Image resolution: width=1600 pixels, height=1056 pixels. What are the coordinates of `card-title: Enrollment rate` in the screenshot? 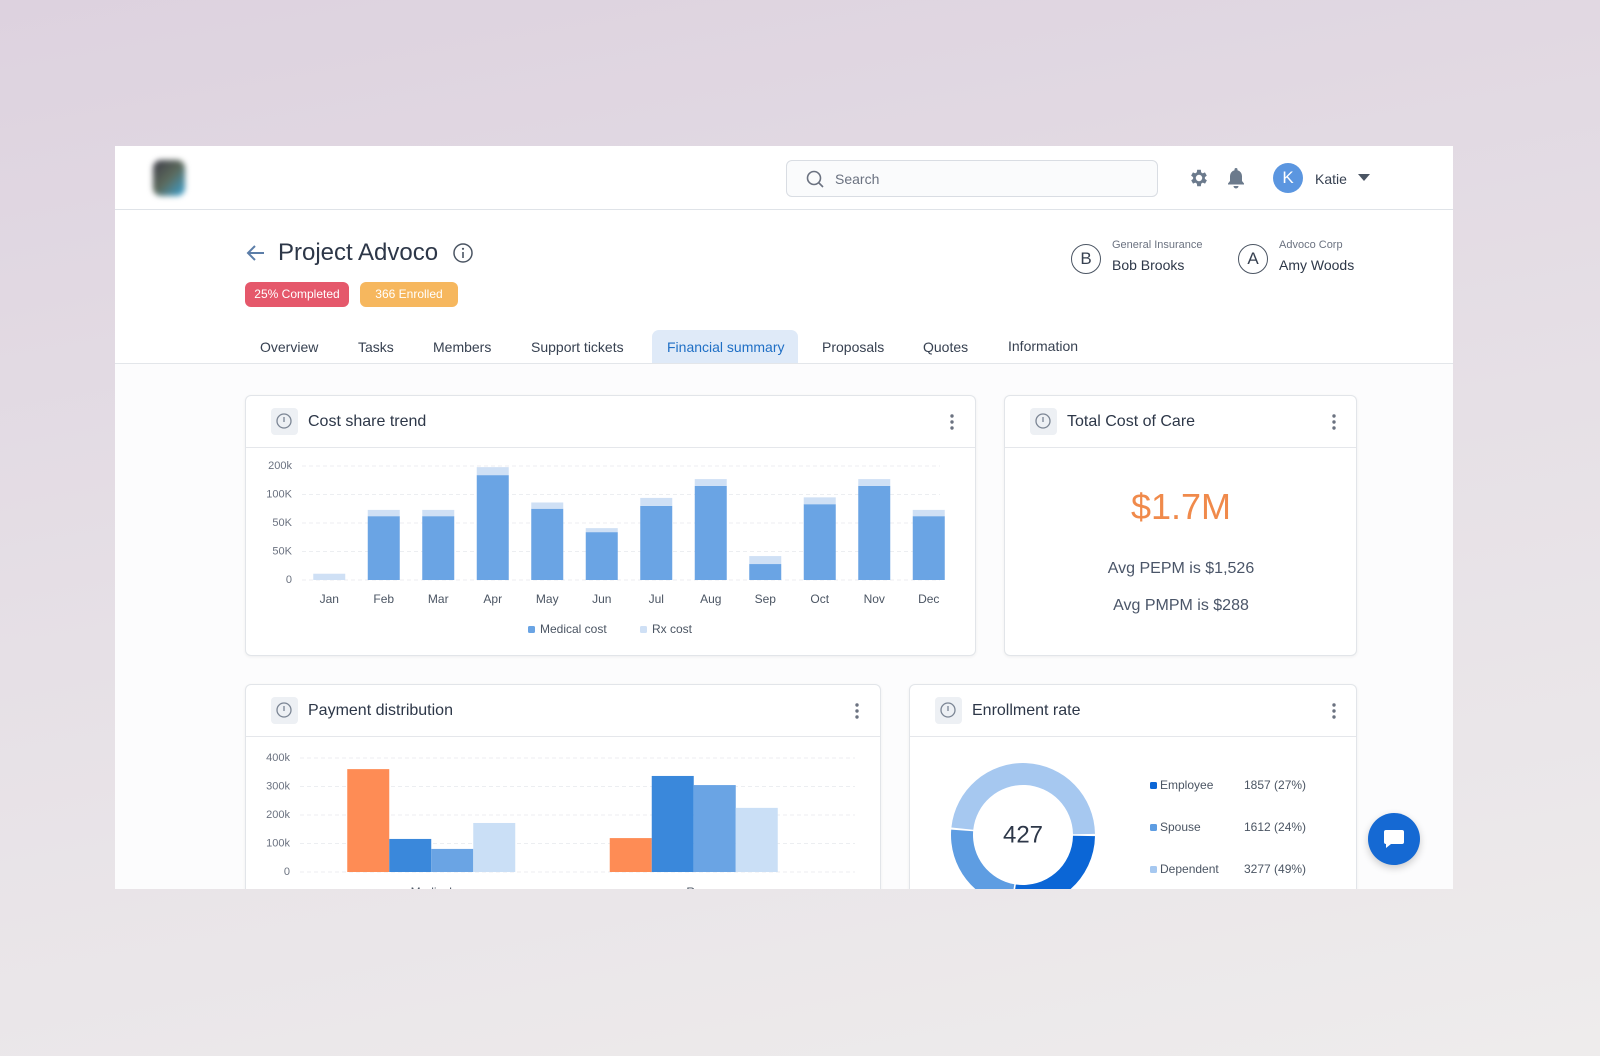 It's located at (1026, 710).